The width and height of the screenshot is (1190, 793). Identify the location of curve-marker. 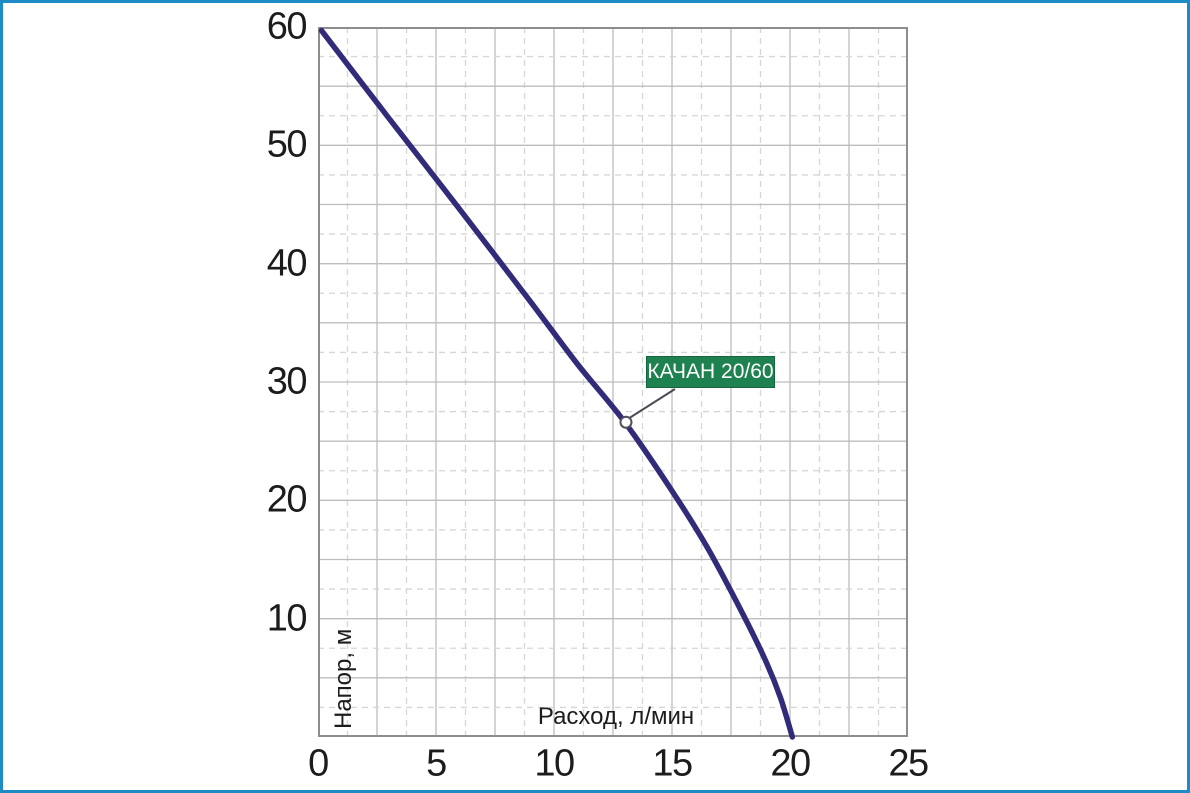
(626, 422).